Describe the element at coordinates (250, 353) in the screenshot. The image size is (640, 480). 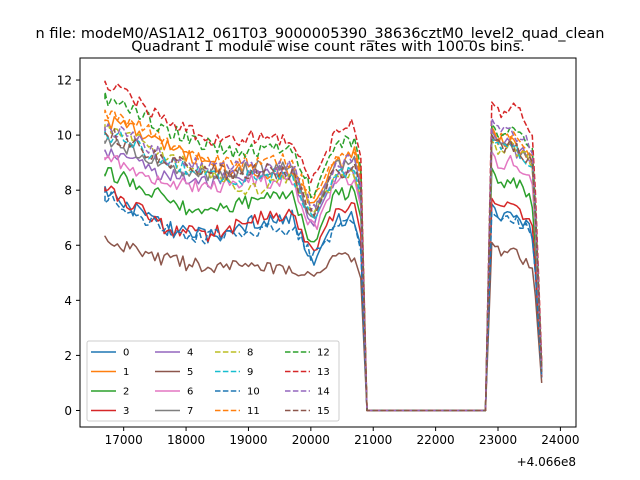
I see `legend-label: 8` at that location.